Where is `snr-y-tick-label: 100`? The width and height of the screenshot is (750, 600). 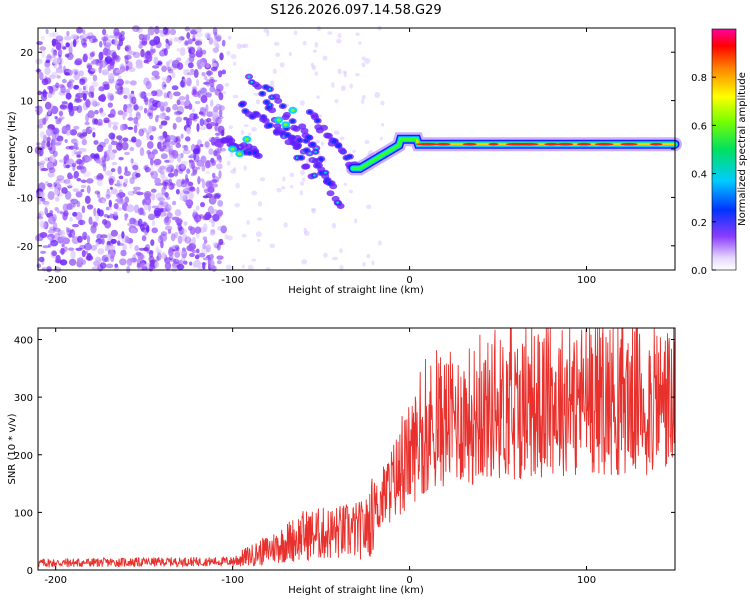 snr-y-tick-label: 100 is located at coordinates (23, 513).